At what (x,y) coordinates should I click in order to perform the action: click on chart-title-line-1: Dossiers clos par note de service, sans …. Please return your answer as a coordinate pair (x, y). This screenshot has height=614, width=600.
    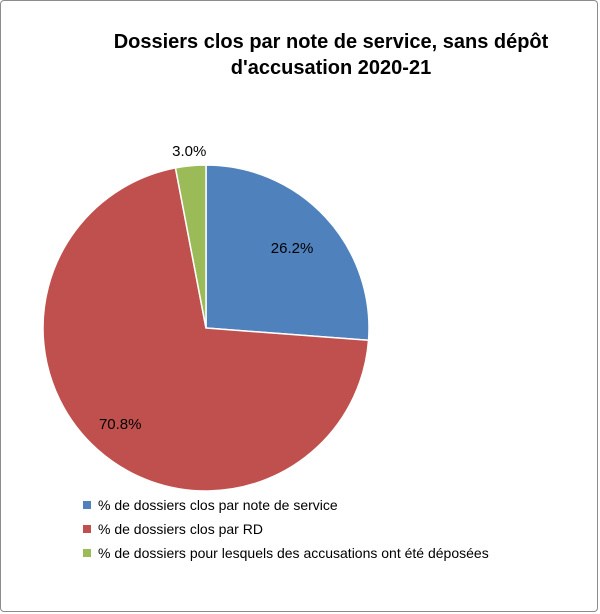
    Looking at the image, I should click on (331, 42).